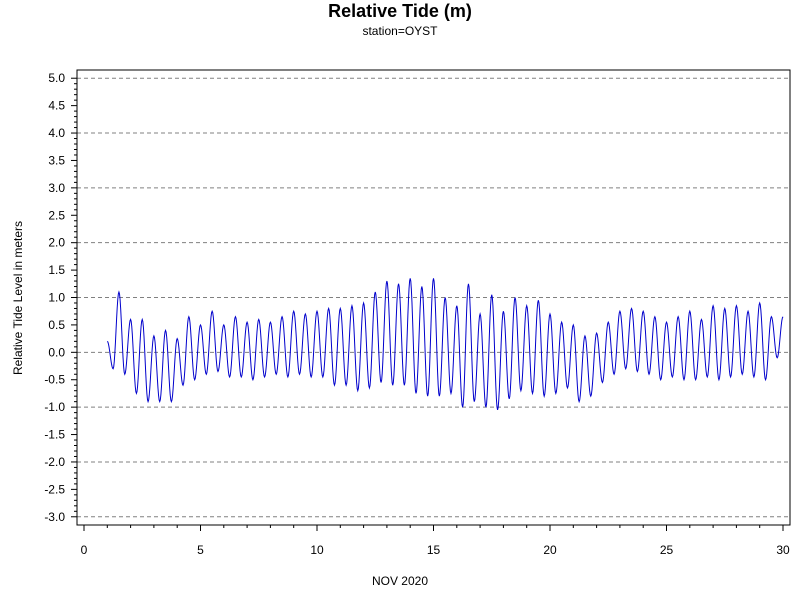 This screenshot has height=600, width=800. I want to click on chart-title: Relative Tide (m), so click(400, 11).